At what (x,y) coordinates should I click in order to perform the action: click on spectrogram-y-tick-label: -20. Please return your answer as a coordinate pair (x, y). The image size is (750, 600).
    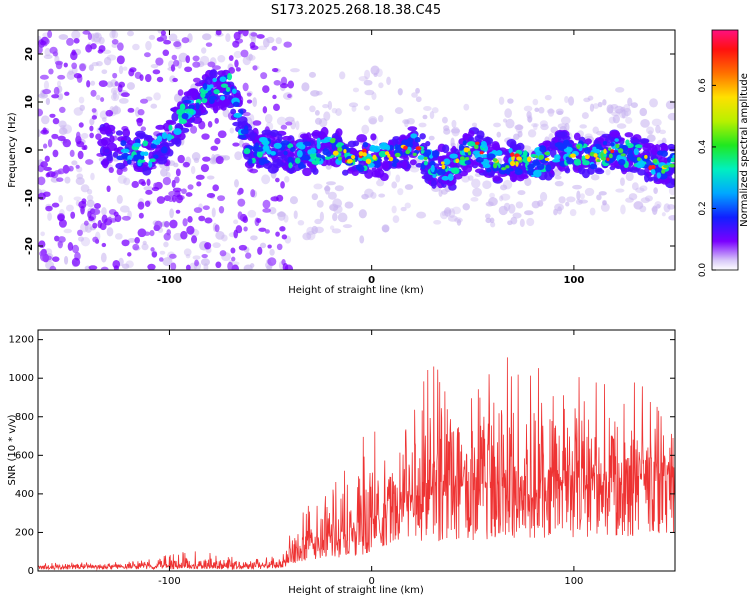
    Looking at the image, I should click on (29, 246).